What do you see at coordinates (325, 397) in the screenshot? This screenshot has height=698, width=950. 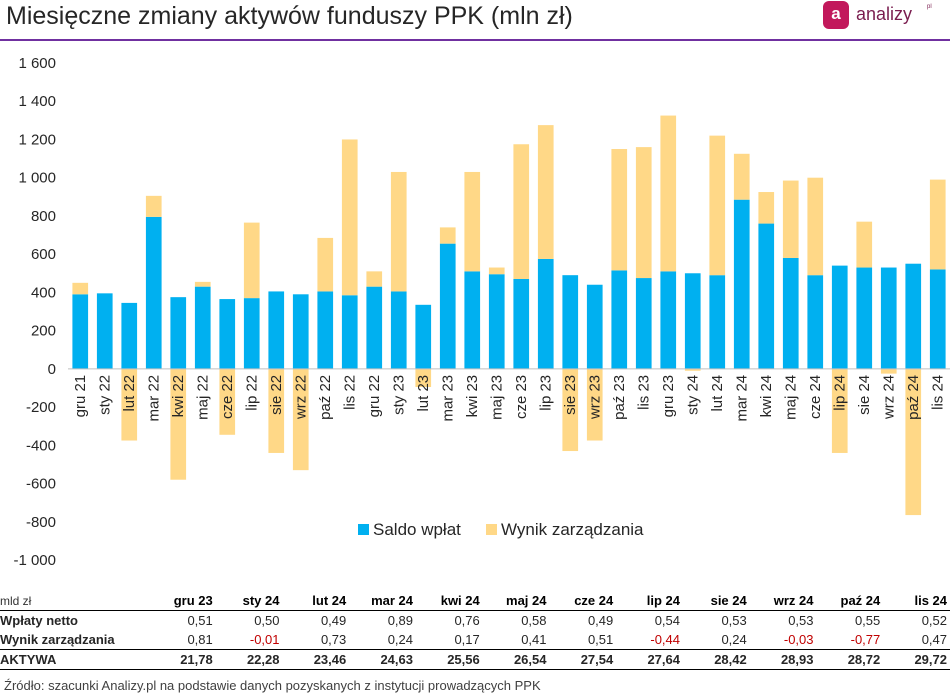 I see `x-tick-label: paź 22` at bounding box center [325, 397].